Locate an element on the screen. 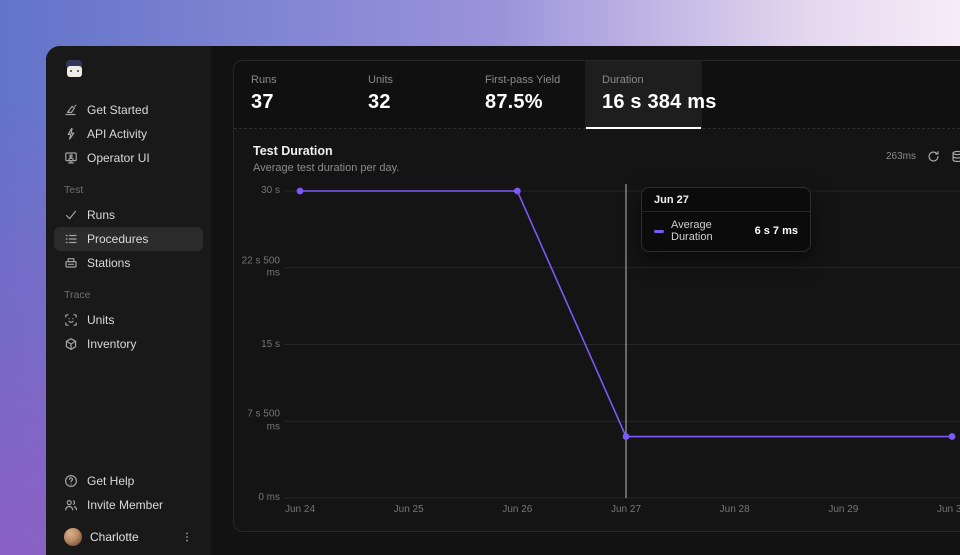 The image size is (960, 555). tooltip-value: 6 s 7 ms is located at coordinates (776, 231).